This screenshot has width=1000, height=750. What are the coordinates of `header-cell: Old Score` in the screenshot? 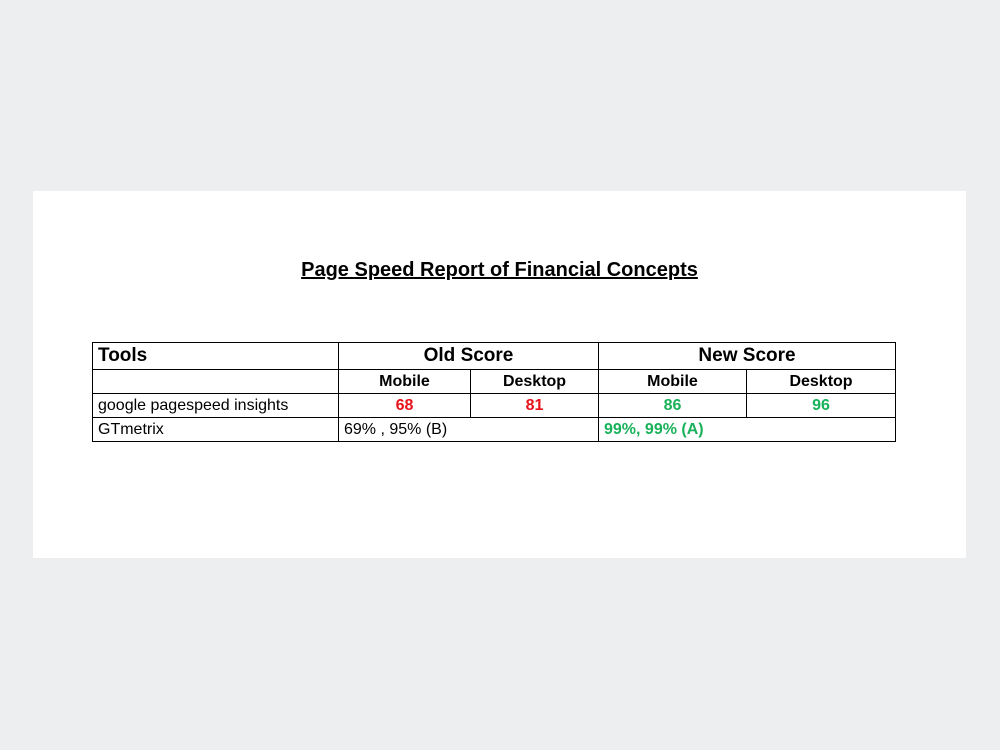 It's located at (468, 356).